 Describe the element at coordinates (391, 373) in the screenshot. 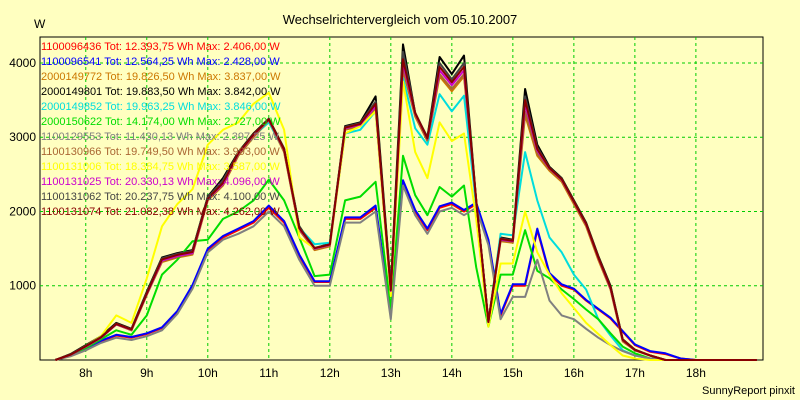

I see `x-tick-label: 13h` at that location.